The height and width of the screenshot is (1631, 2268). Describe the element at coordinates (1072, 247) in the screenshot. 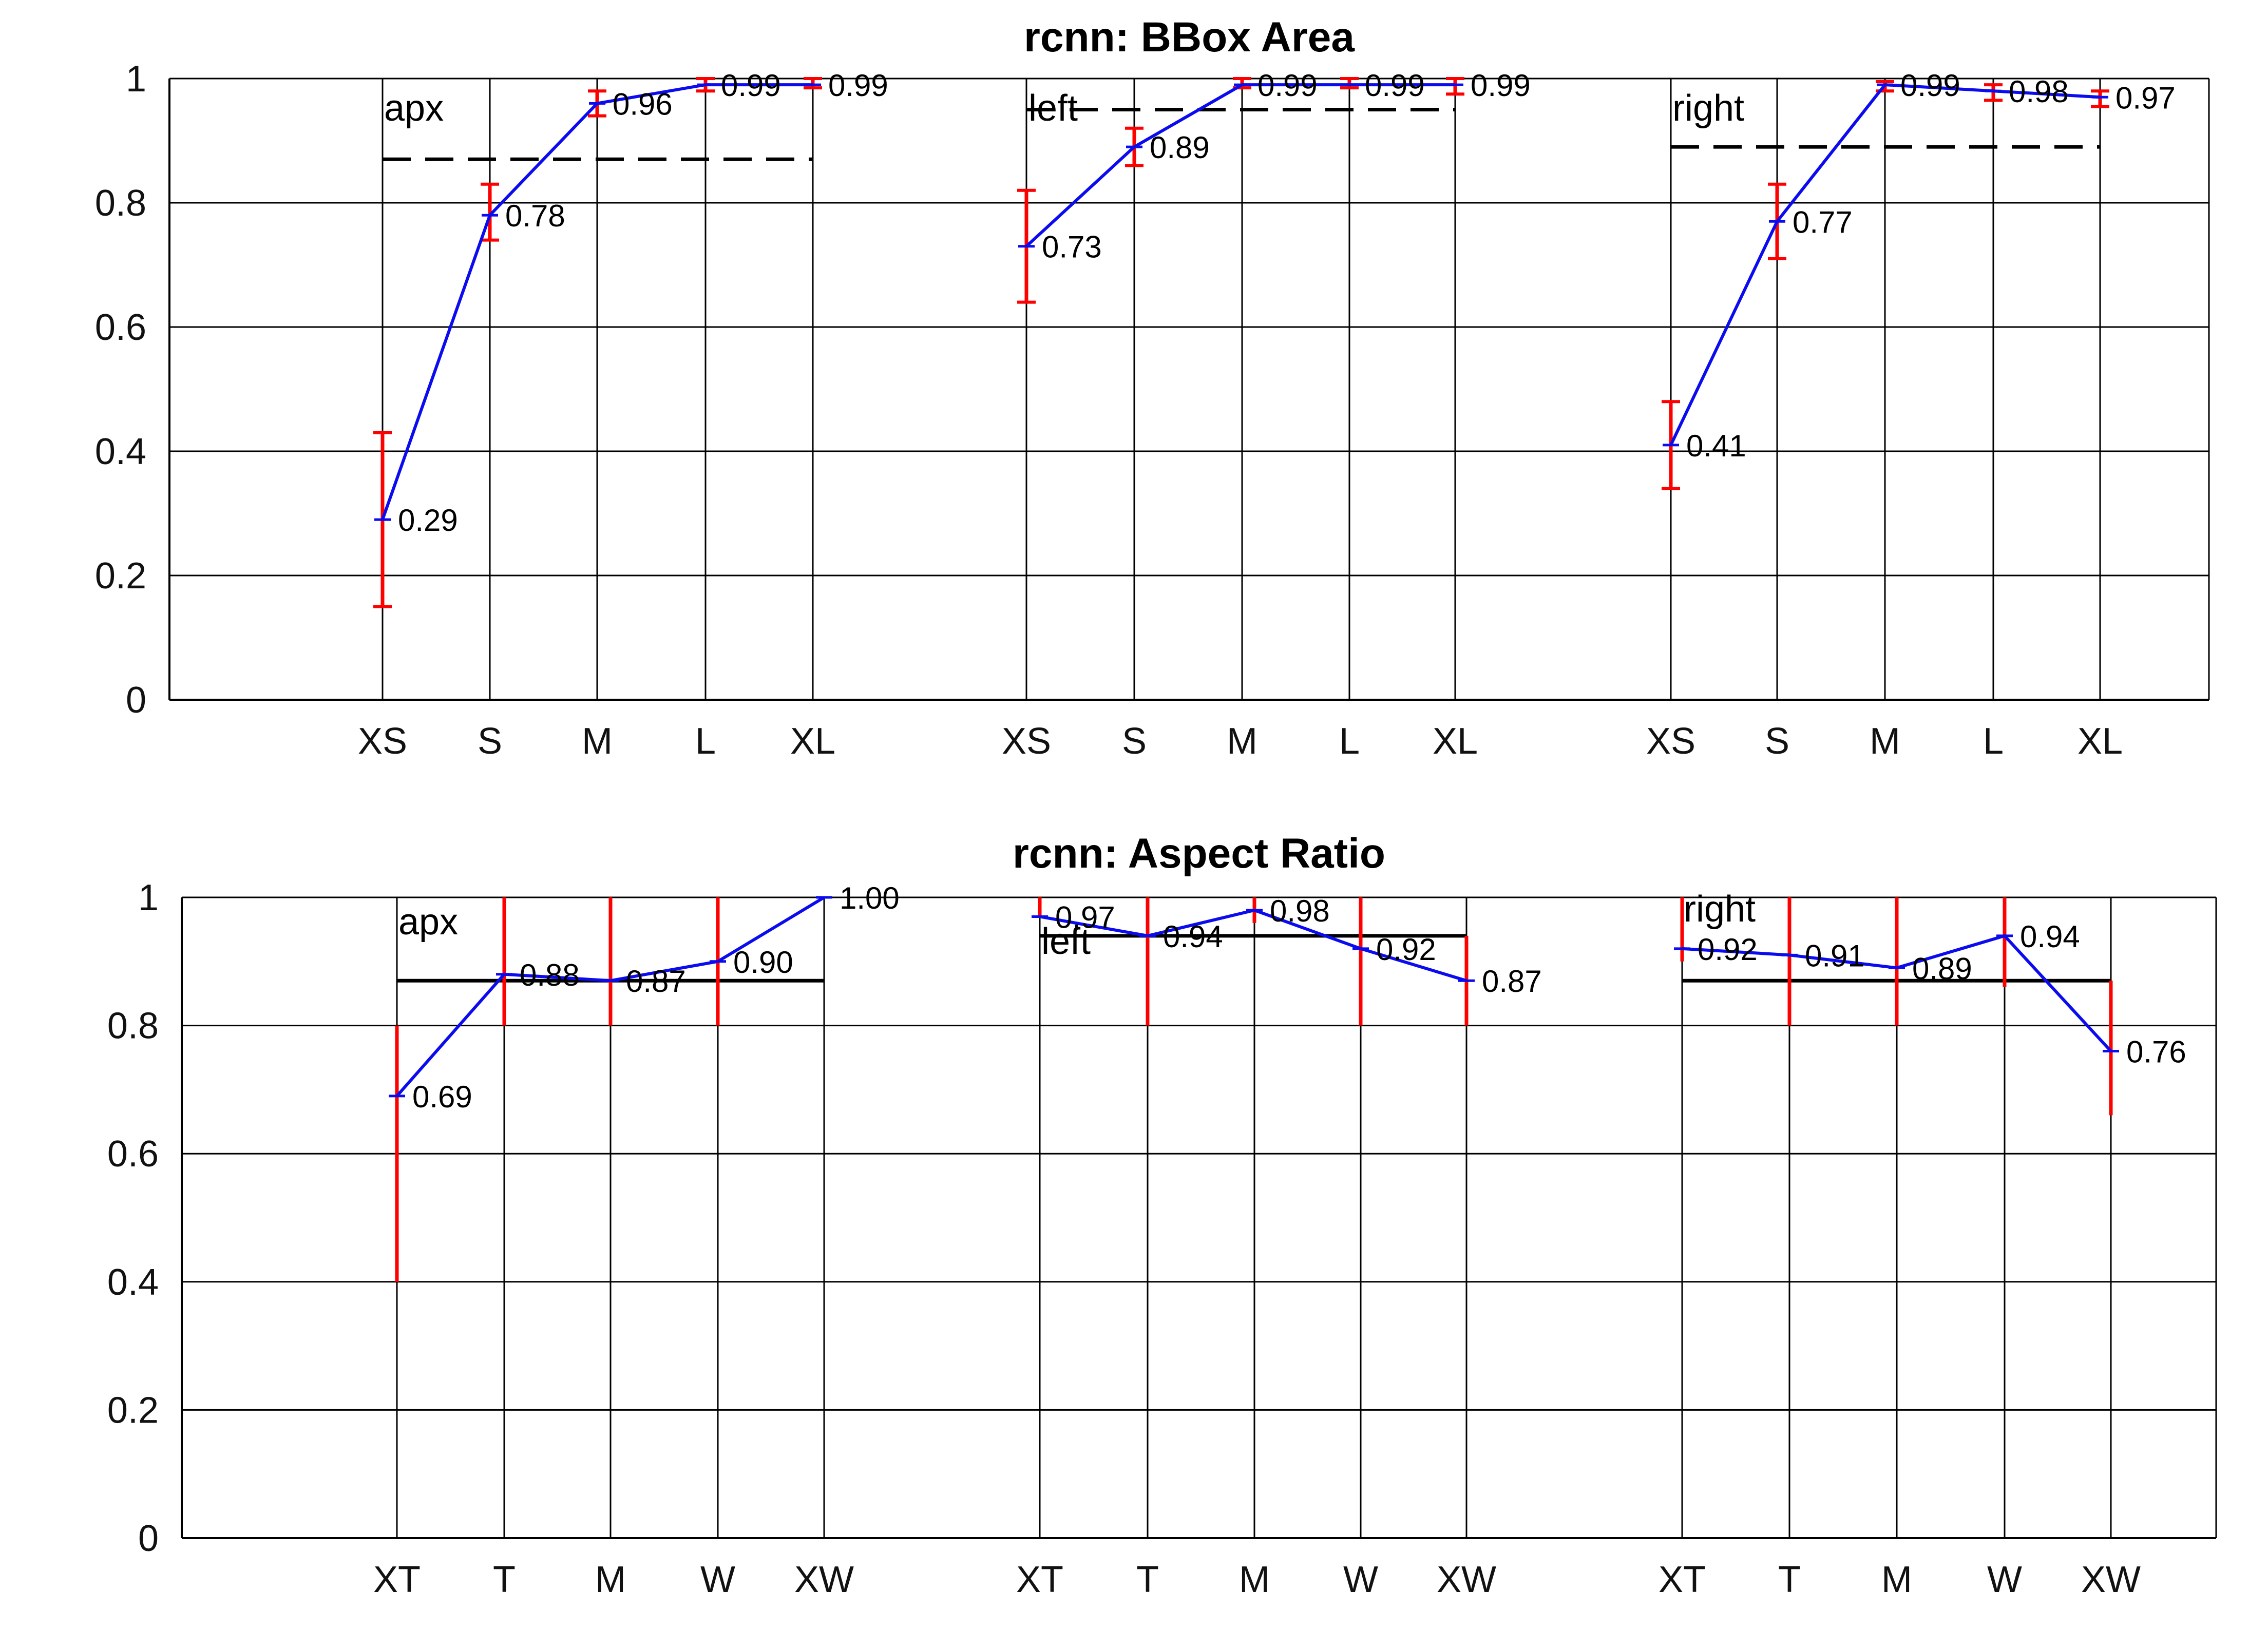

I see `data-label: 0.73` at that location.